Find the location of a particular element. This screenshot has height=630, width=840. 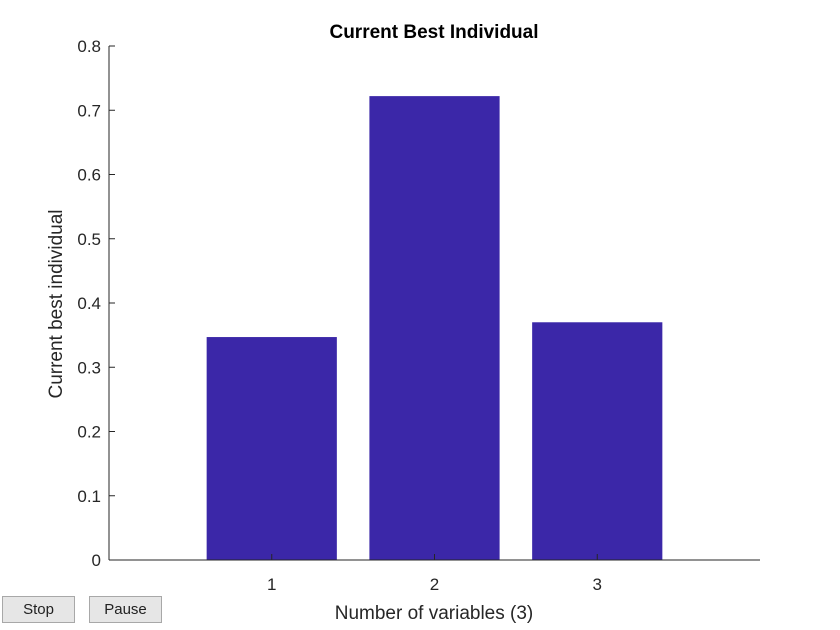

y-tick-label: 0.8 is located at coordinates (89, 46).